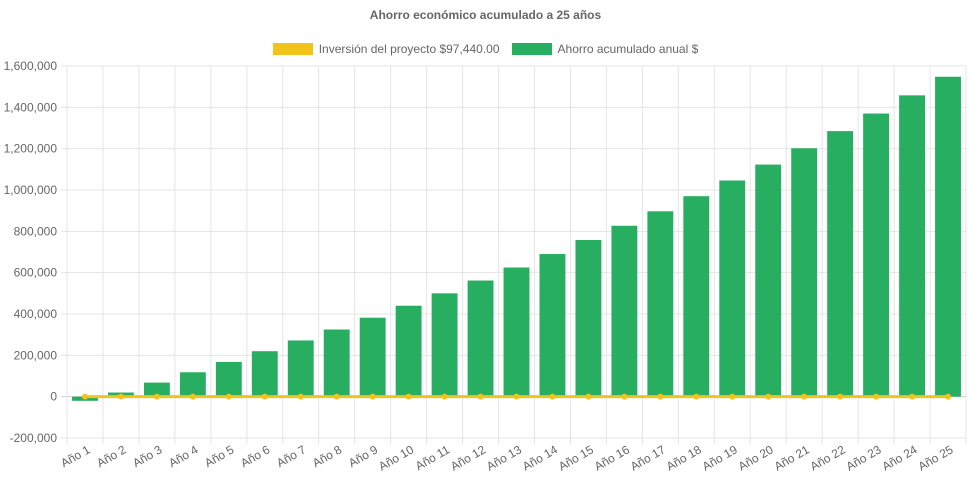 The width and height of the screenshot is (971, 485). What do you see at coordinates (31, 149) in the screenshot?
I see `y-tick-label: 1,200,000` at bounding box center [31, 149].